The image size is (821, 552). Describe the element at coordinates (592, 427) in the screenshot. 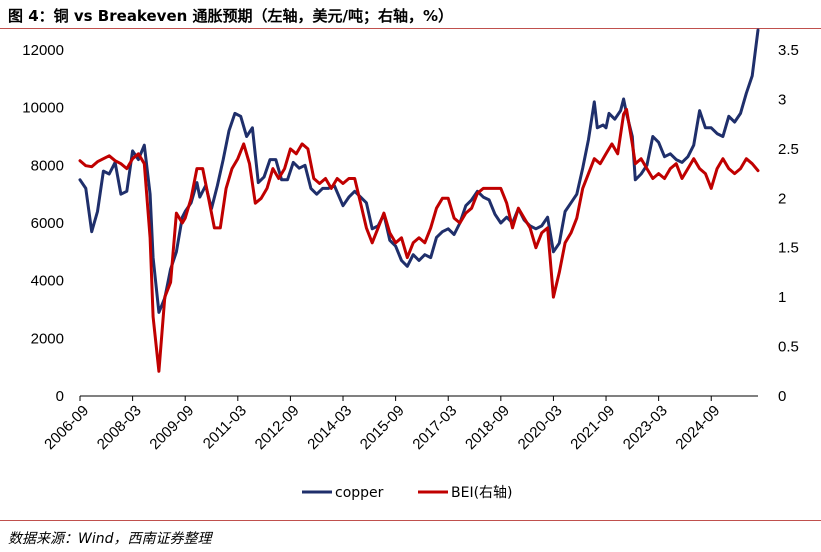

I see `x-tick-label: 2021-09` at that location.